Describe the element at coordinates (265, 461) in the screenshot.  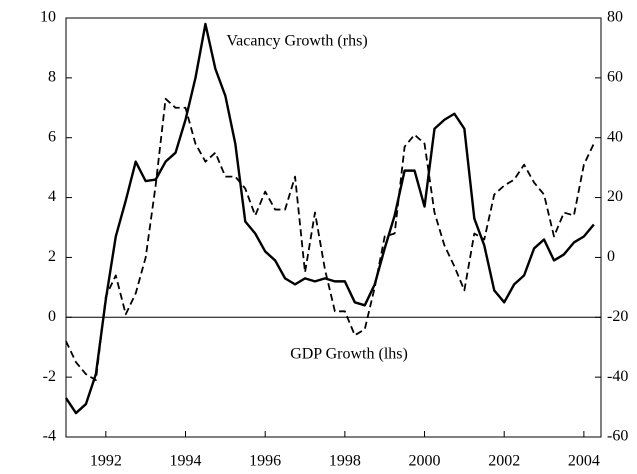
I see `x-tick-label: 1996` at that location.